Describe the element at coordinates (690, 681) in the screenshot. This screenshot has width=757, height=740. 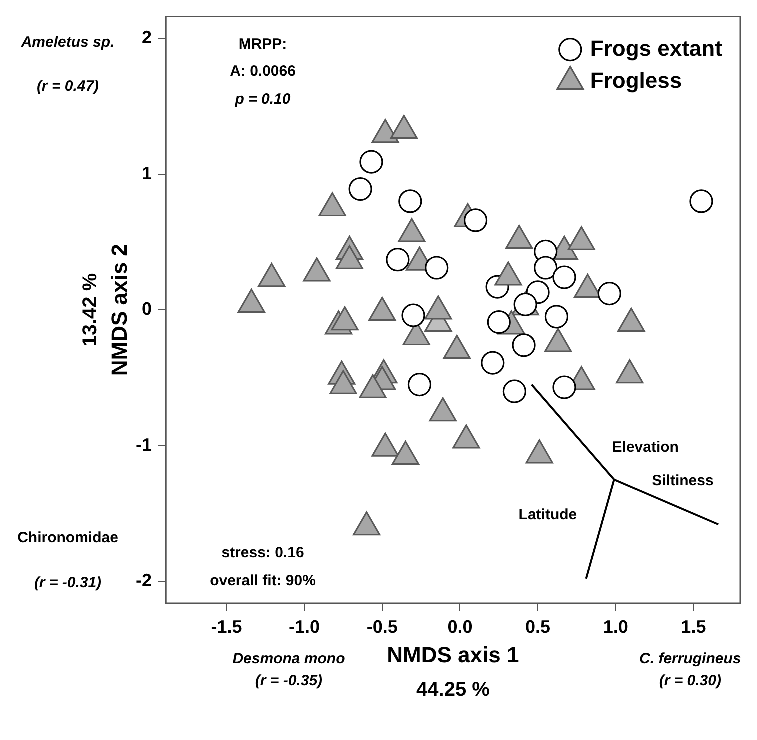
I see `text: (r = 0.30)` at that location.